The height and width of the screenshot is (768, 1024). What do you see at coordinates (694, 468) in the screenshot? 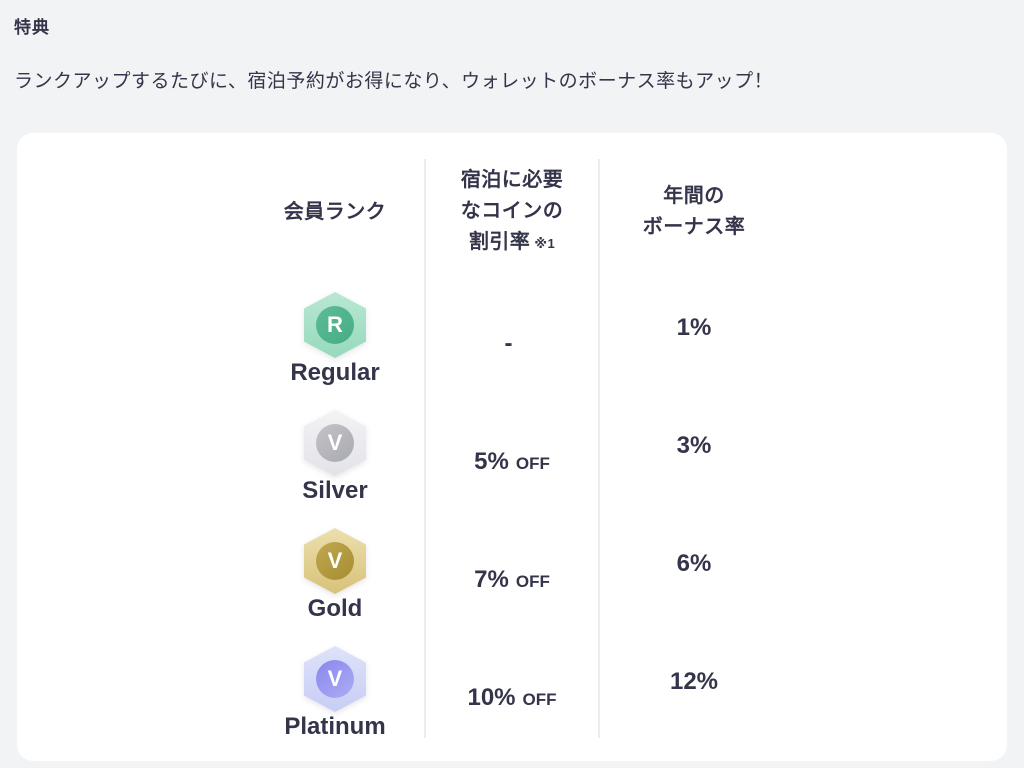
I see `table-row-silver-bonus: 3%` at bounding box center [694, 468].